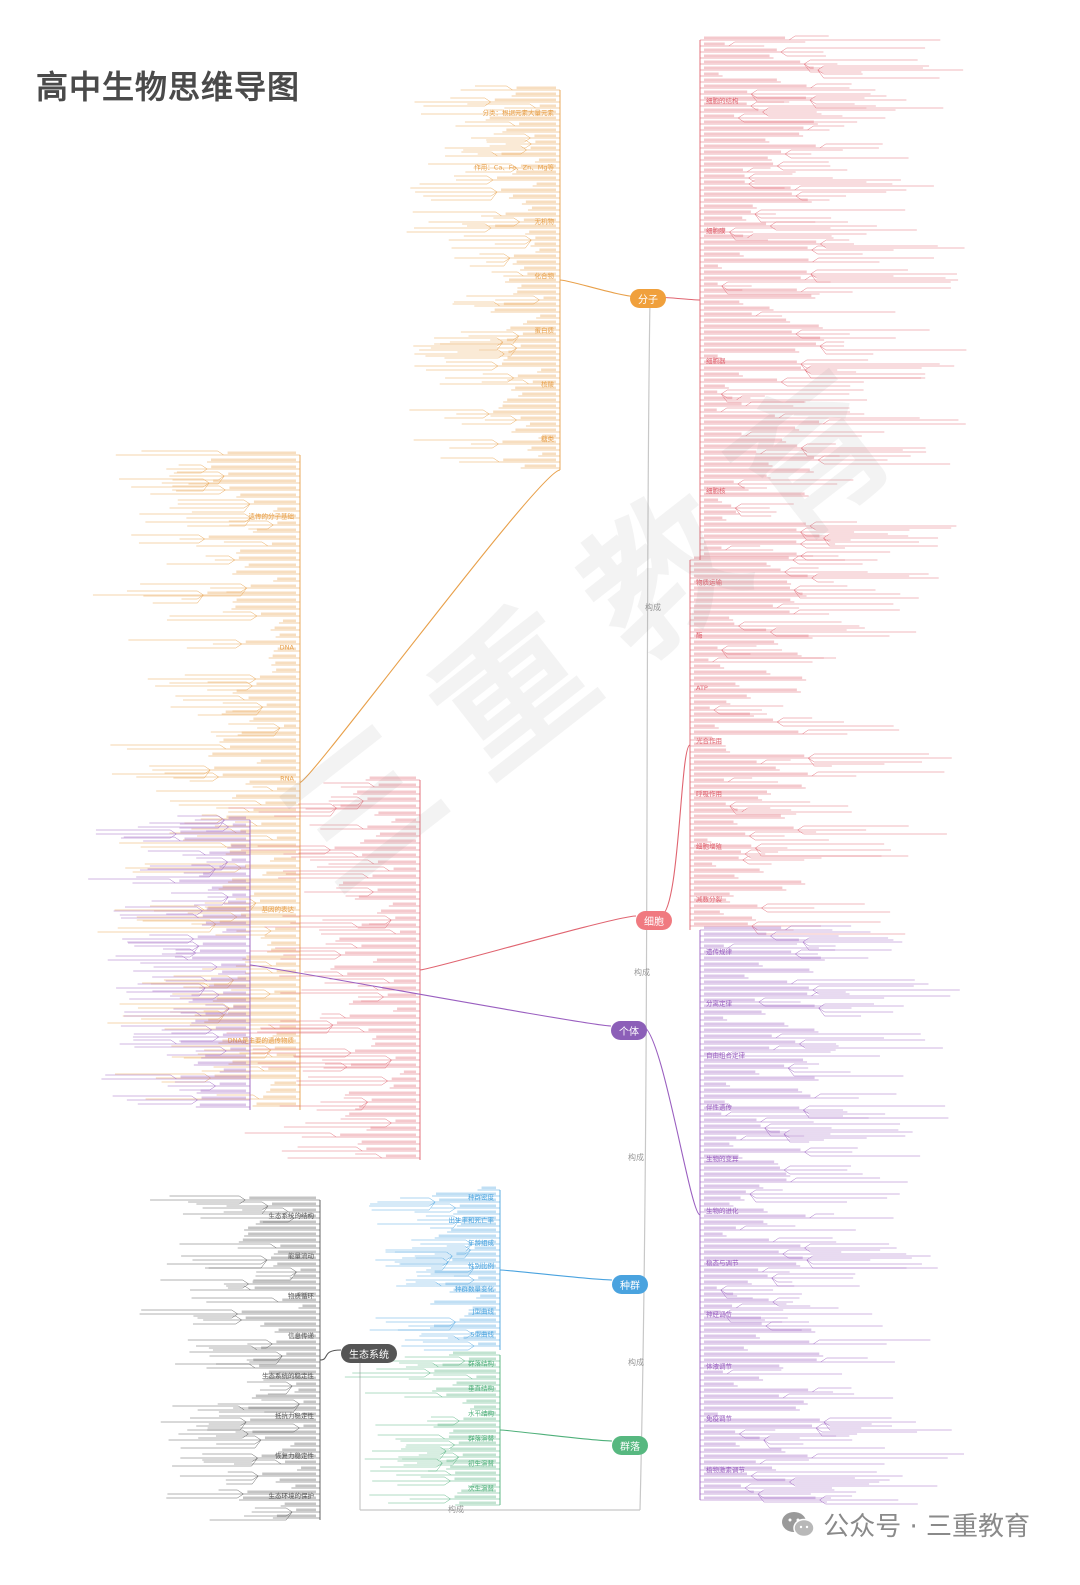 The image size is (1080, 1585). I want to click on ecosystem-trunk, so click(330, 1355).